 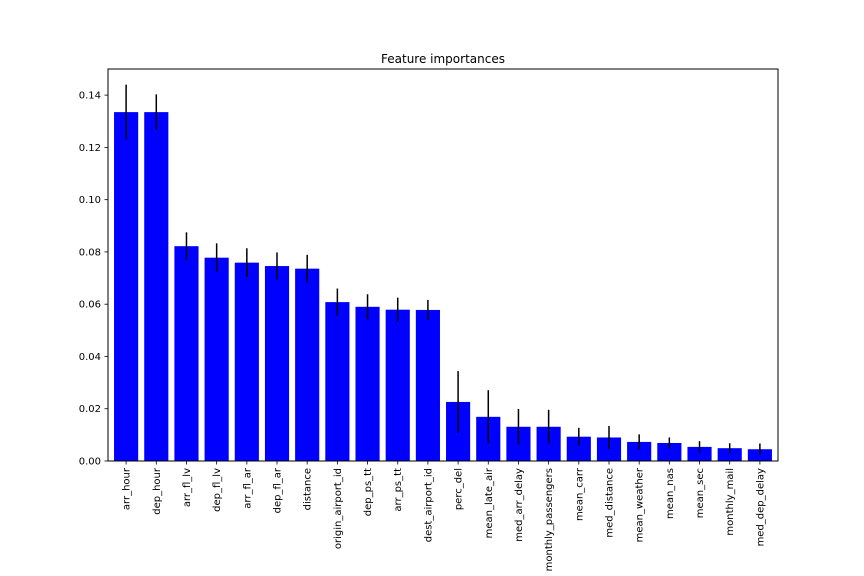 What do you see at coordinates (489, 502) in the screenshot?
I see `x-tick-label: mean_late_air` at bounding box center [489, 502].